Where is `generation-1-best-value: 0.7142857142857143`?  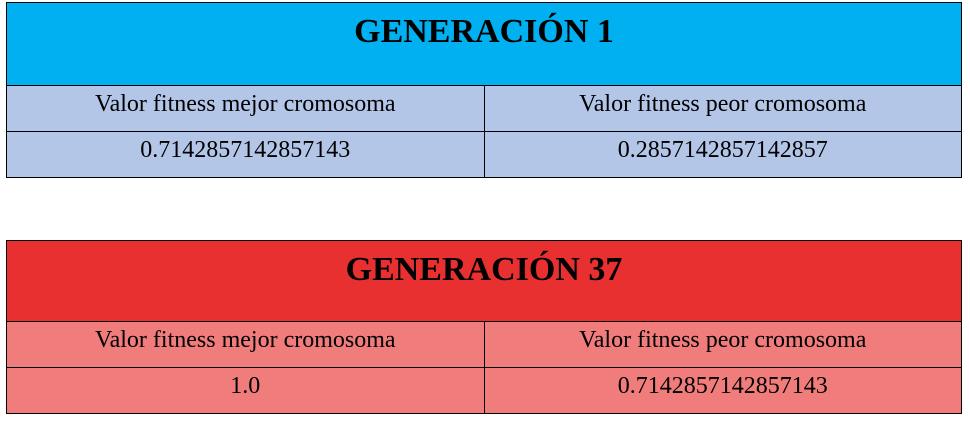 generation-1-best-value: 0.7142857142857143 is located at coordinates (245, 154).